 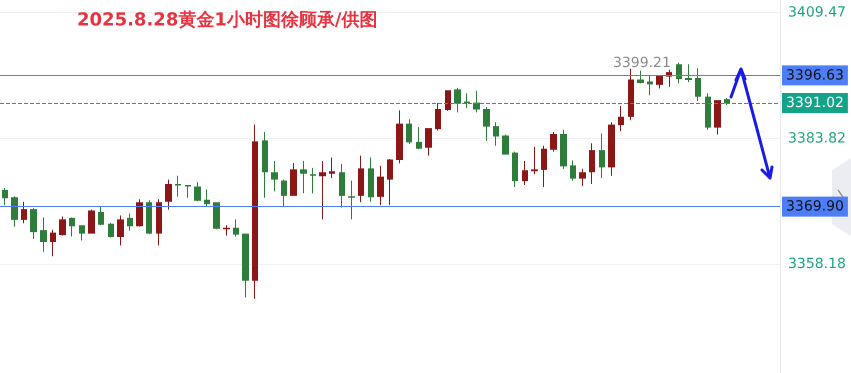 I want to click on ref-line-label: 3396.63, so click(x=815, y=75).